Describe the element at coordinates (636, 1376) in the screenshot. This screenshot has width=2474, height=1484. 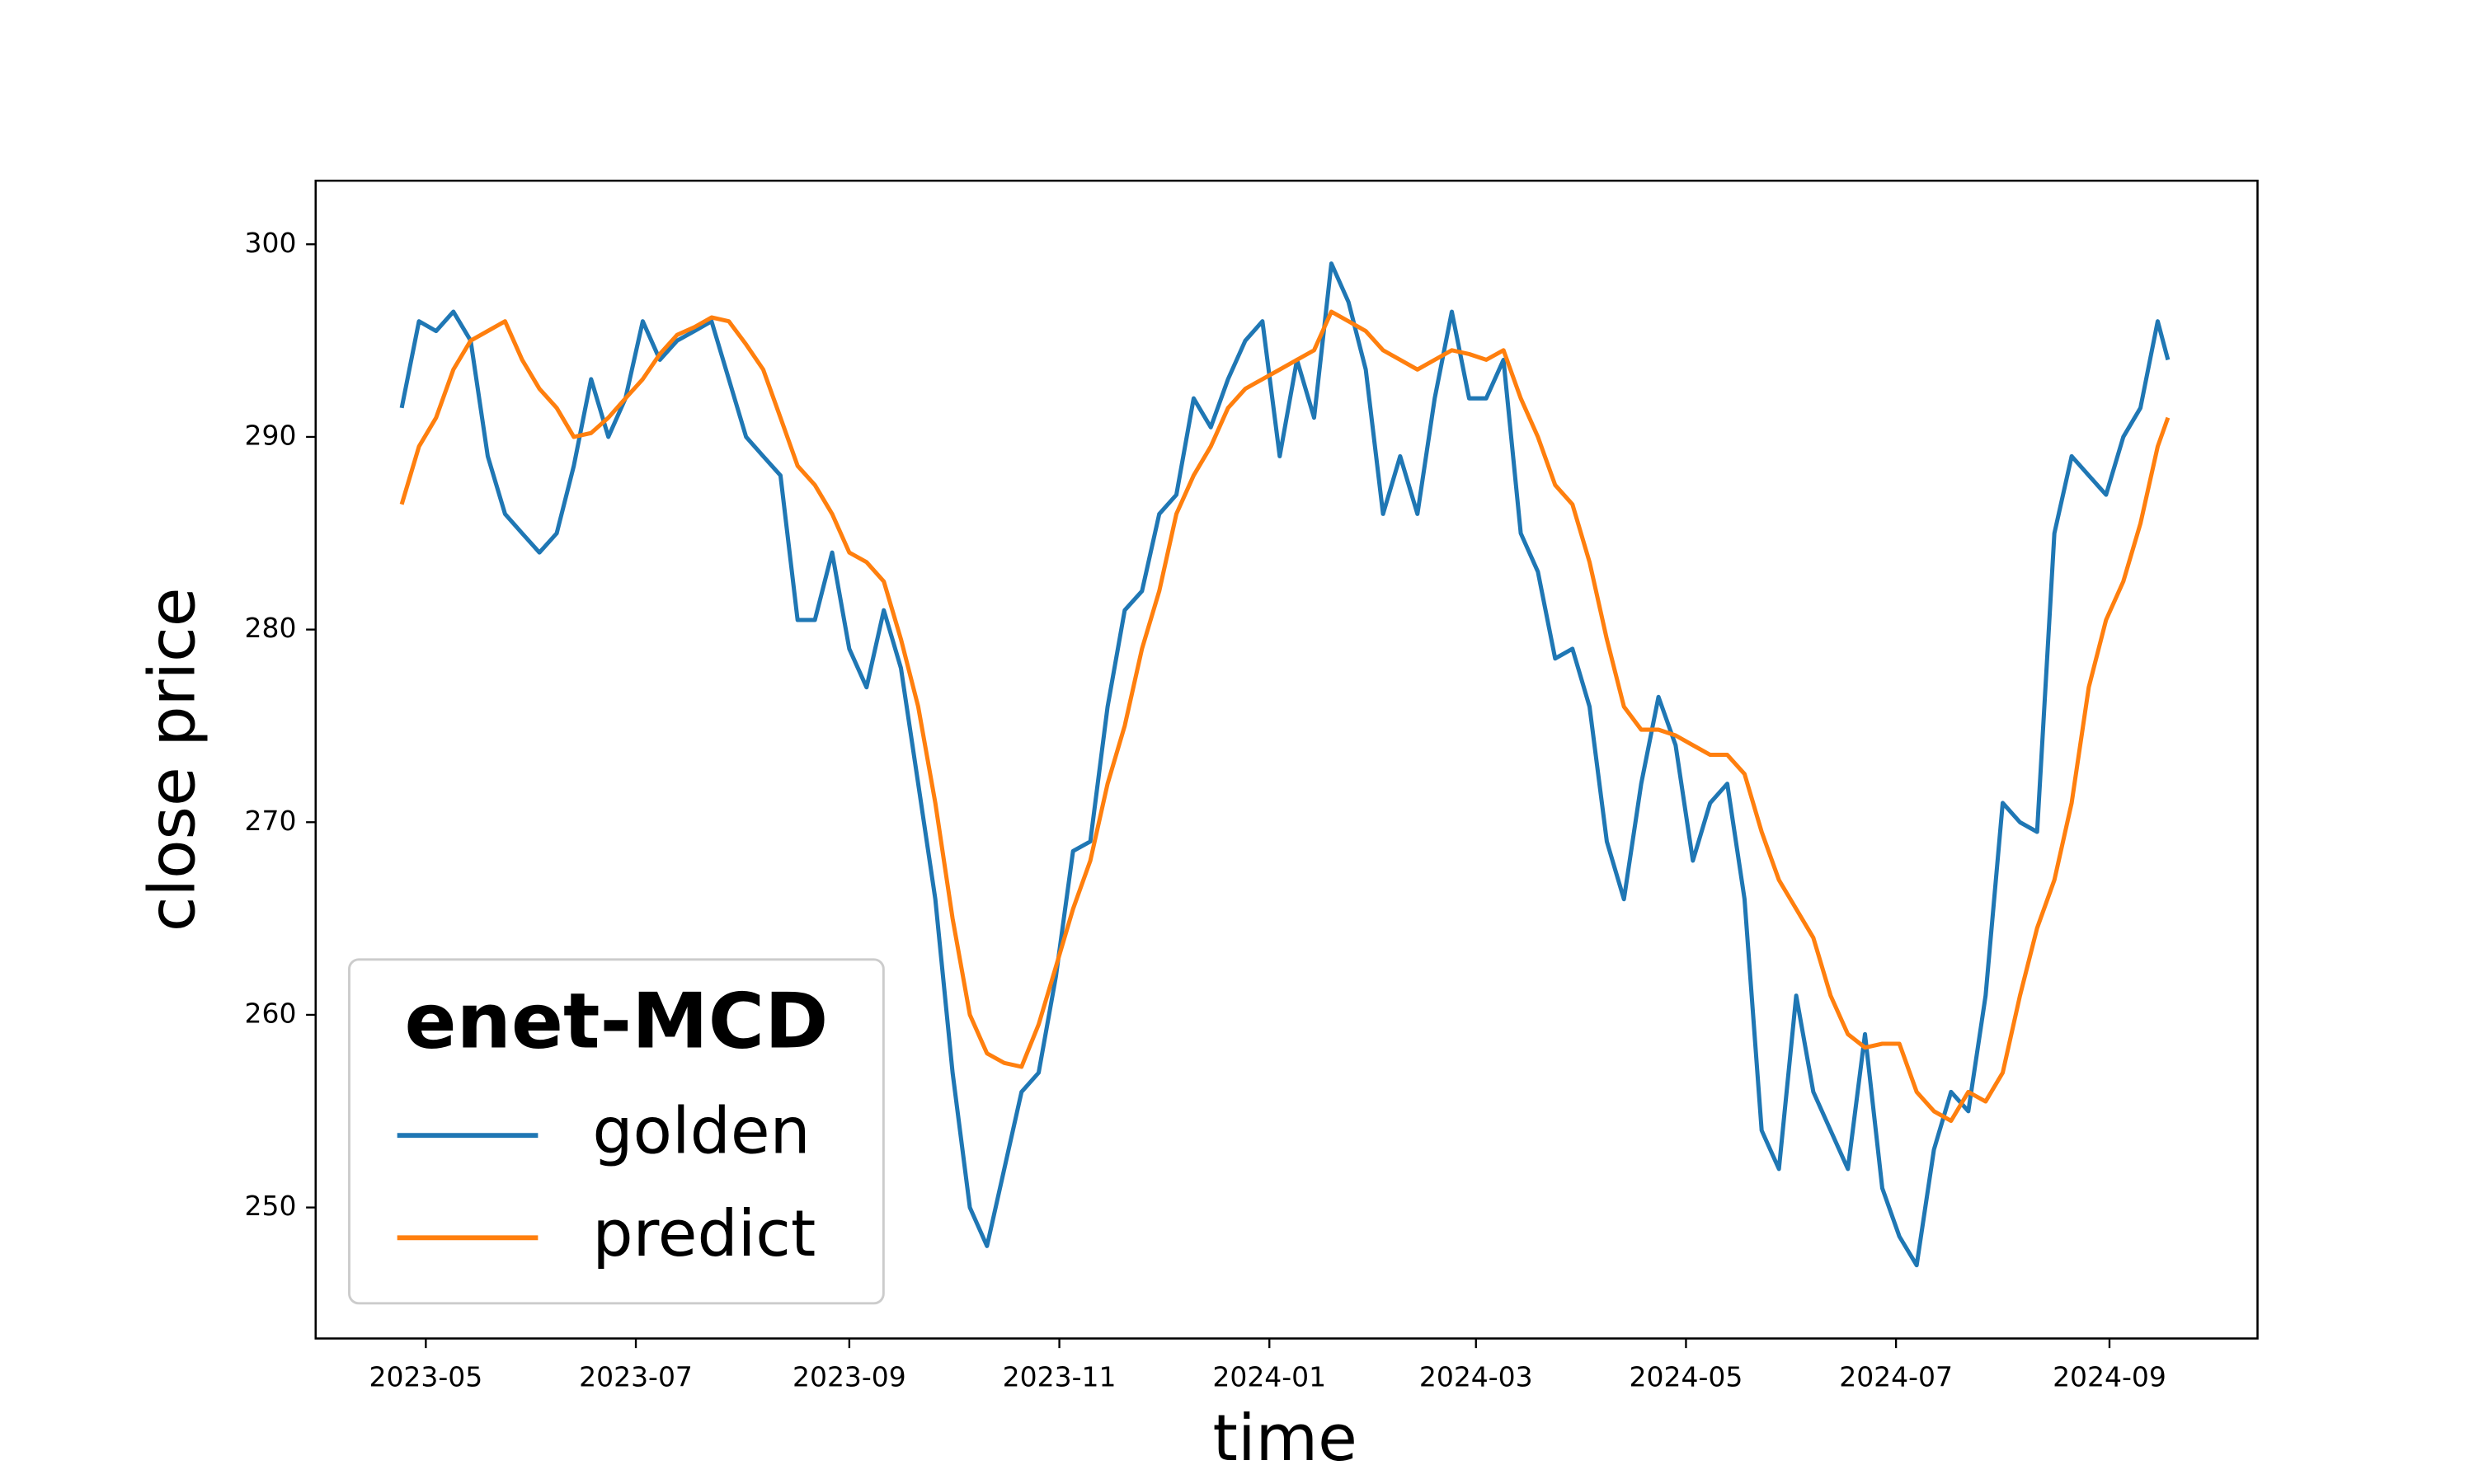
I see `x-tick-label: 2023-07` at that location.